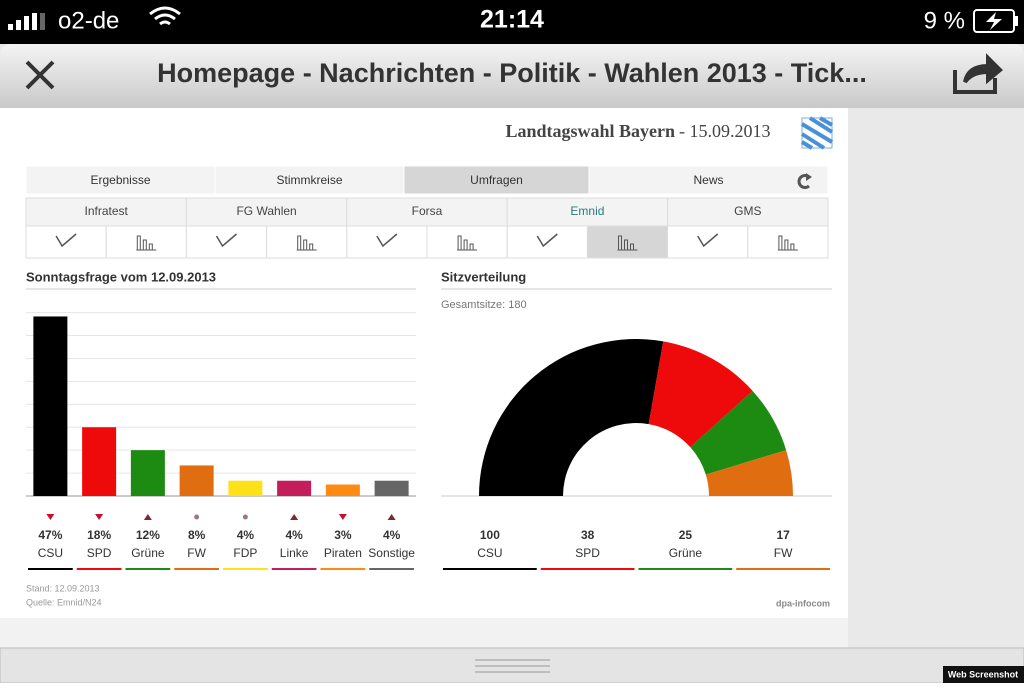 The width and height of the screenshot is (1024, 688). I want to click on value-label: 100, so click(490, 535).